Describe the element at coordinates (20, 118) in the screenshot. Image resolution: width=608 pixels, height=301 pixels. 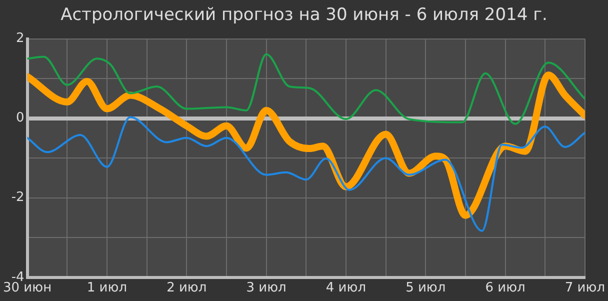
I see `y-tick-label: 0` at that location.